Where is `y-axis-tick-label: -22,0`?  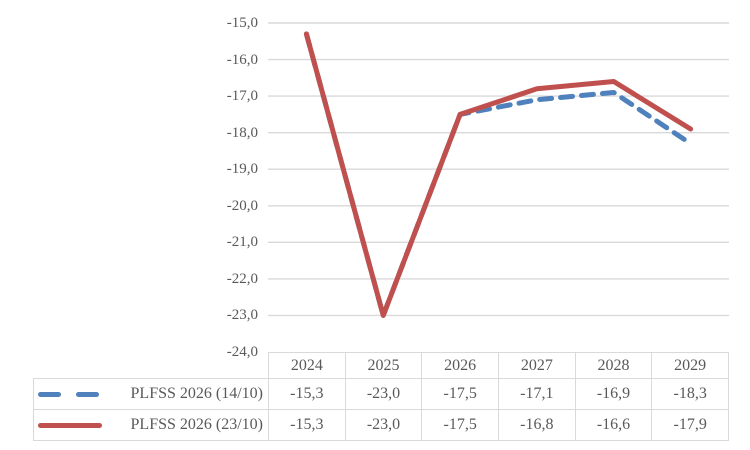
y-axis-tick-label: -22,0 is located at coordinates (242, 278).